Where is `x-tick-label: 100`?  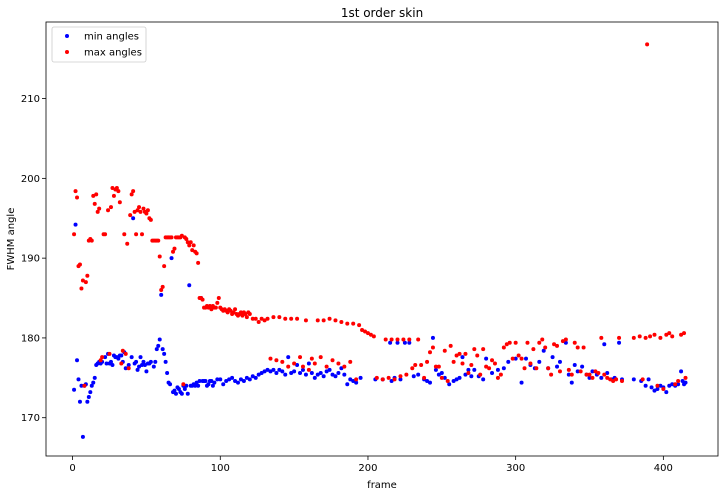
x-tick-label: 100 is located at coordinates (220, 468).